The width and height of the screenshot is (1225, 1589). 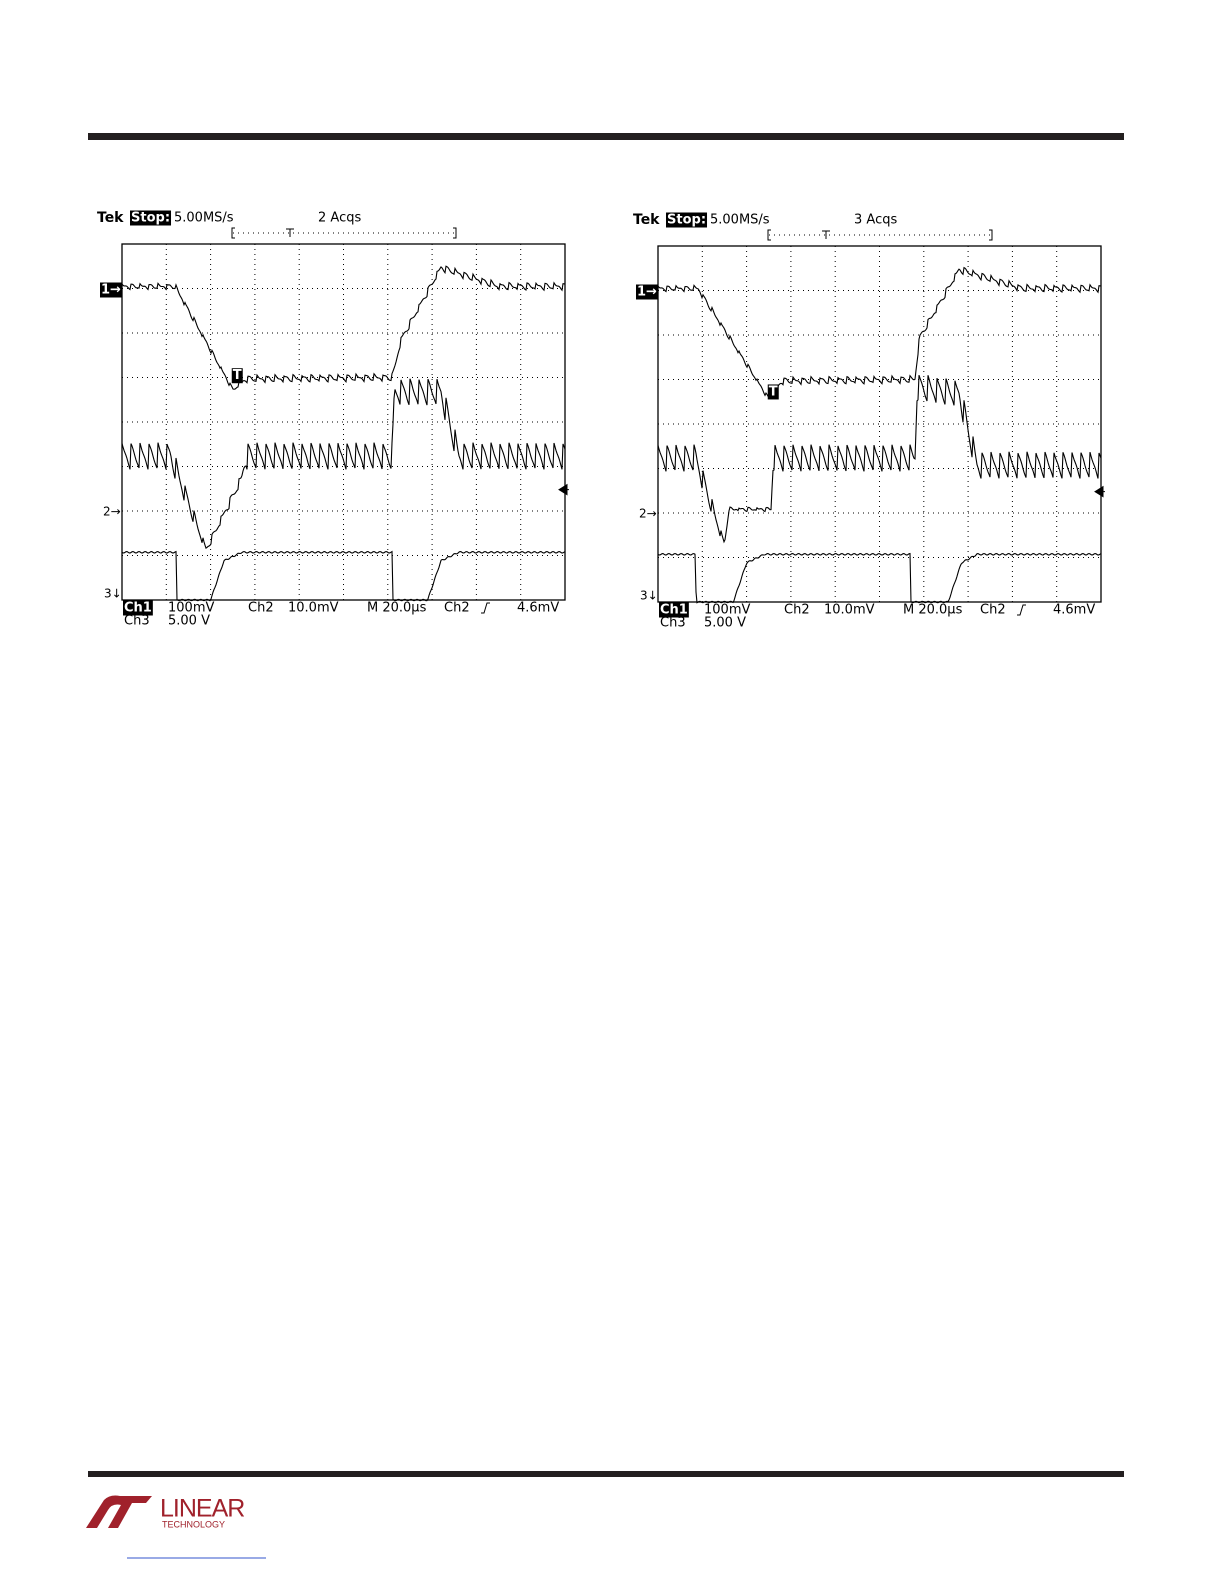 What do you see at coordinates (119, 1511) in the screenshot?
I see `logo-mark` at bounding box center [119, 1511].